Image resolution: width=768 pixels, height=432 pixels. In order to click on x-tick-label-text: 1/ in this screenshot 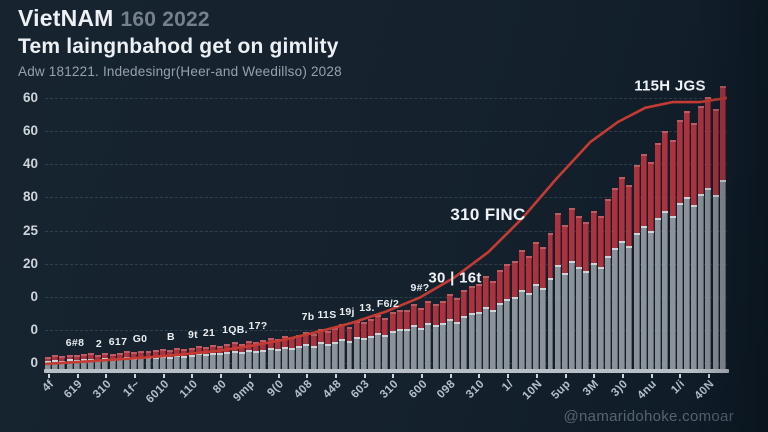, I will do `click(507, 386)`.